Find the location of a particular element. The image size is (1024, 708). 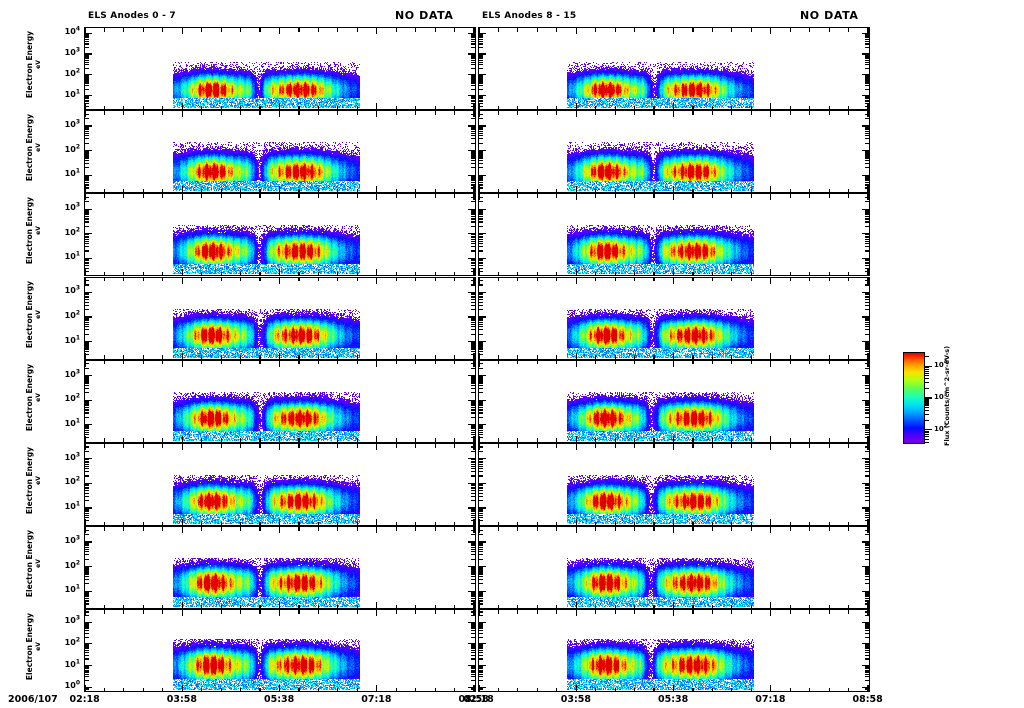

x-tick-label: 07:18 is located at coordinates (376, 700).